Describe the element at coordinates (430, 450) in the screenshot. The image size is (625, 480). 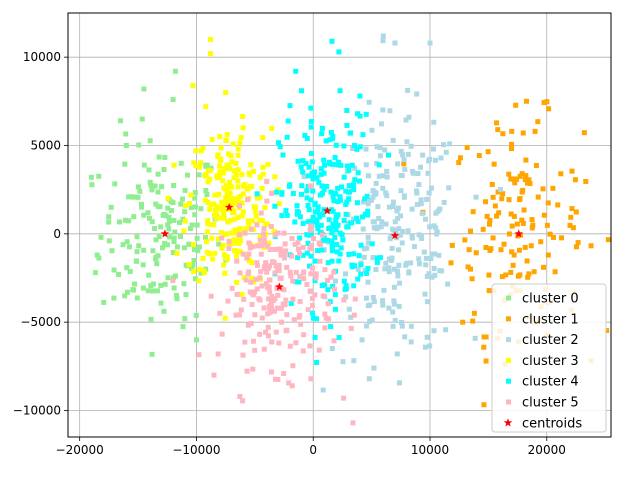
I see `x-tick-label: 10000` at that location.